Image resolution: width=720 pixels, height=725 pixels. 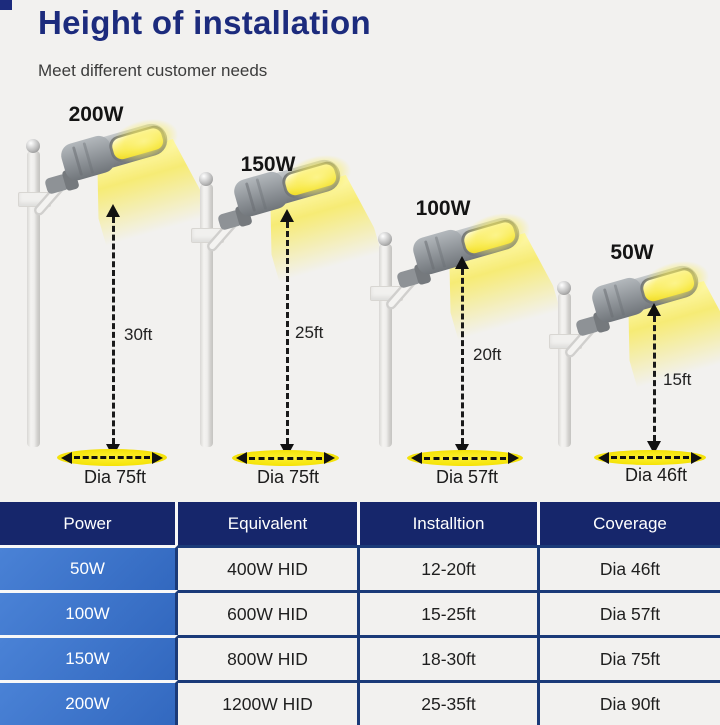 I want to click on table-header-power: Power, so click(x=89, y=523).